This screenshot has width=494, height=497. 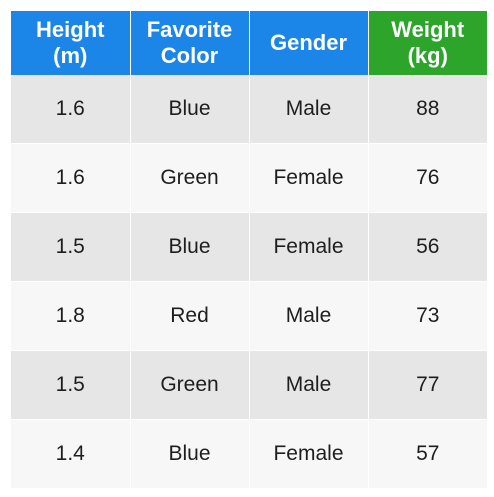 What do you see at coordinates (190, 316) in the screenshot?
I see `cell-favorite-color: Red` at bounding box center [190, 316].